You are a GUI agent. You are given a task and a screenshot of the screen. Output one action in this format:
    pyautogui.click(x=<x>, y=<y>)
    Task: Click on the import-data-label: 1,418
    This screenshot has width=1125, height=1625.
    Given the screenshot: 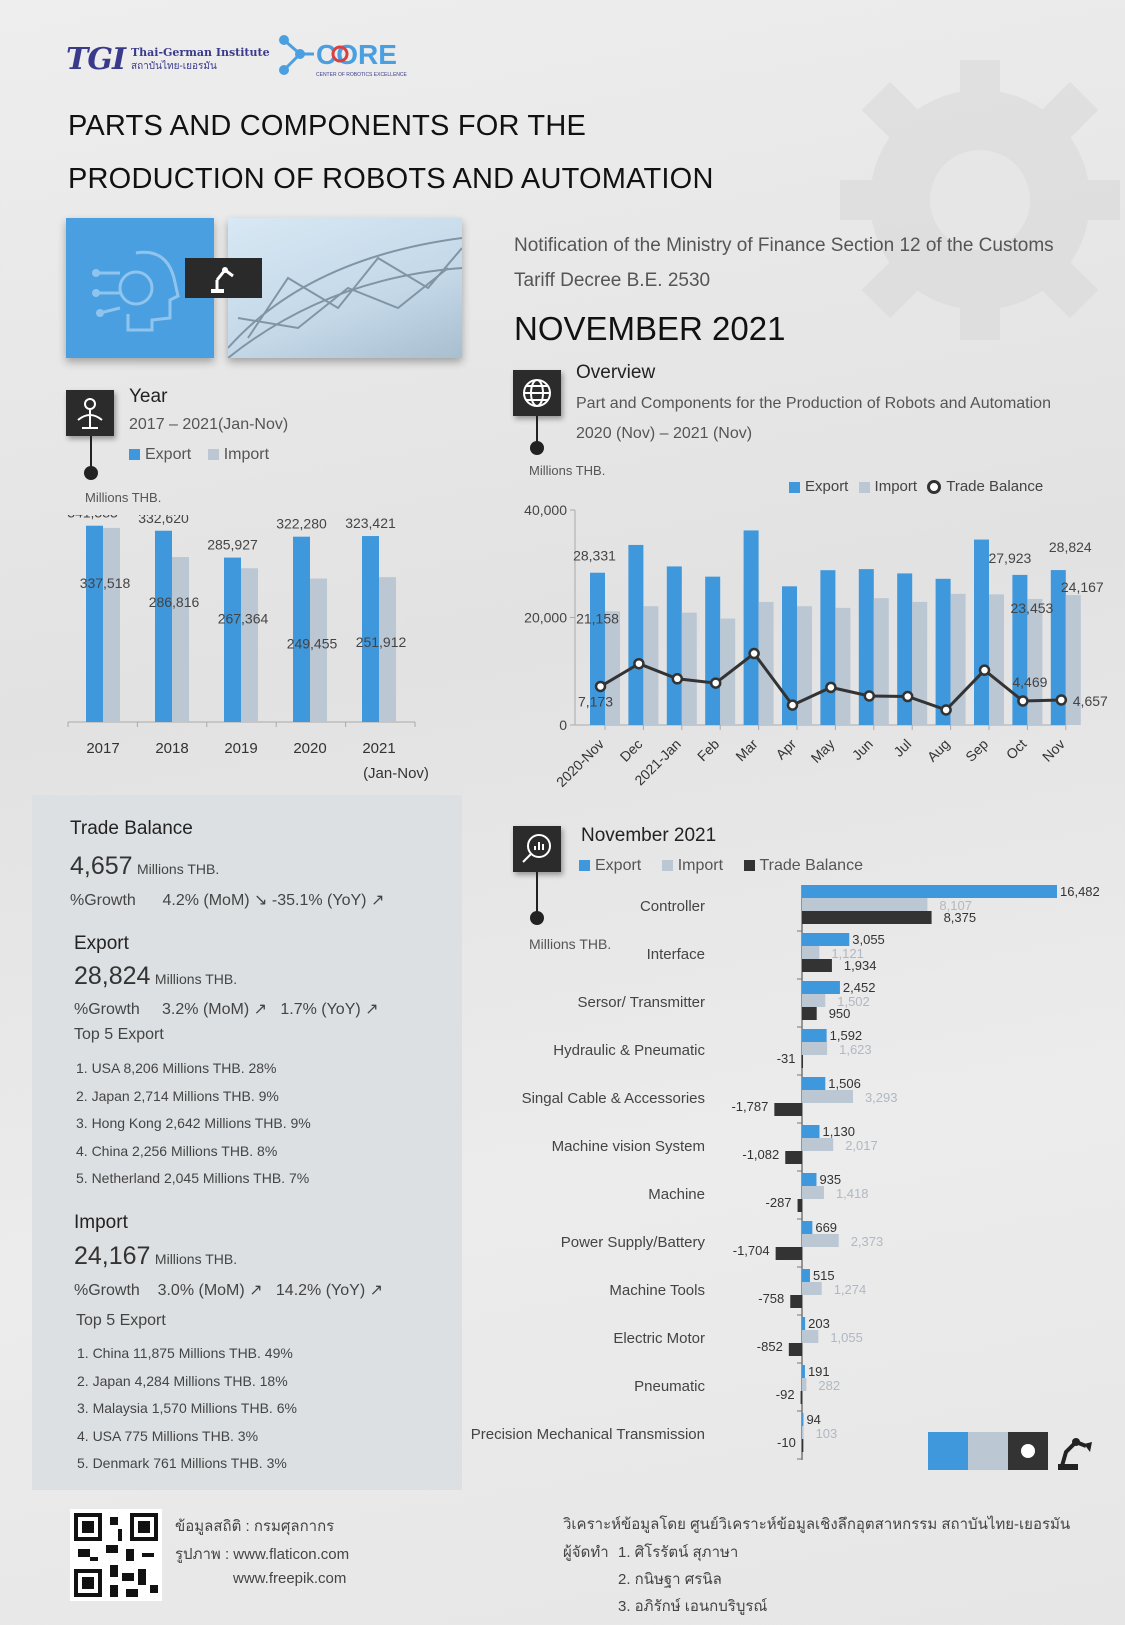 What is the action you would take?
    pyautogui.click(x=852, y=1193)
    